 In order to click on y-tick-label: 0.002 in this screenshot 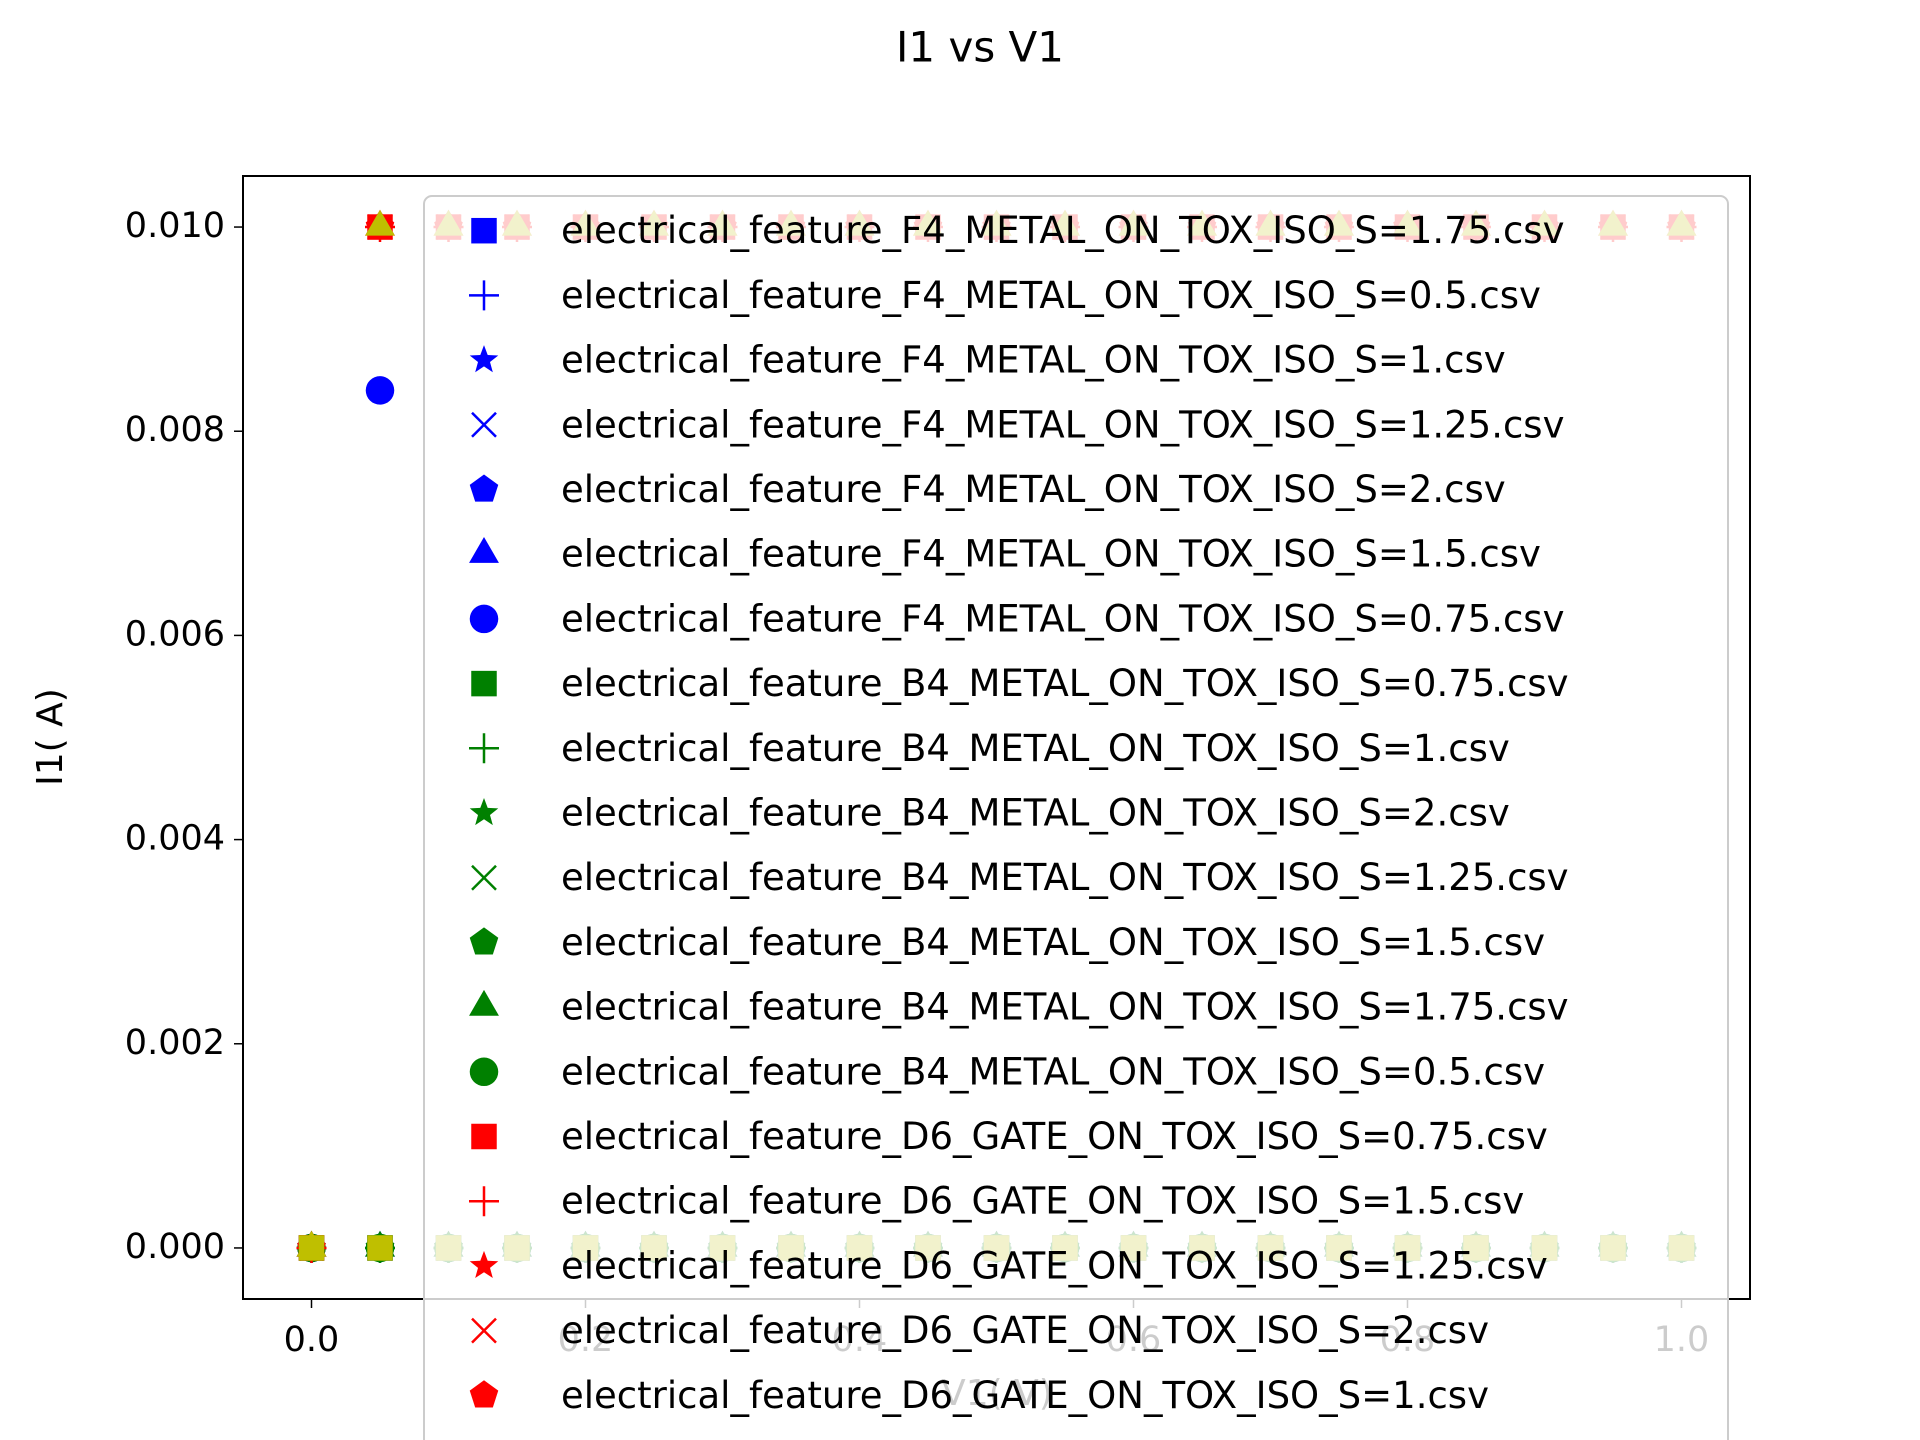, I will do `click(175, 1043)`.